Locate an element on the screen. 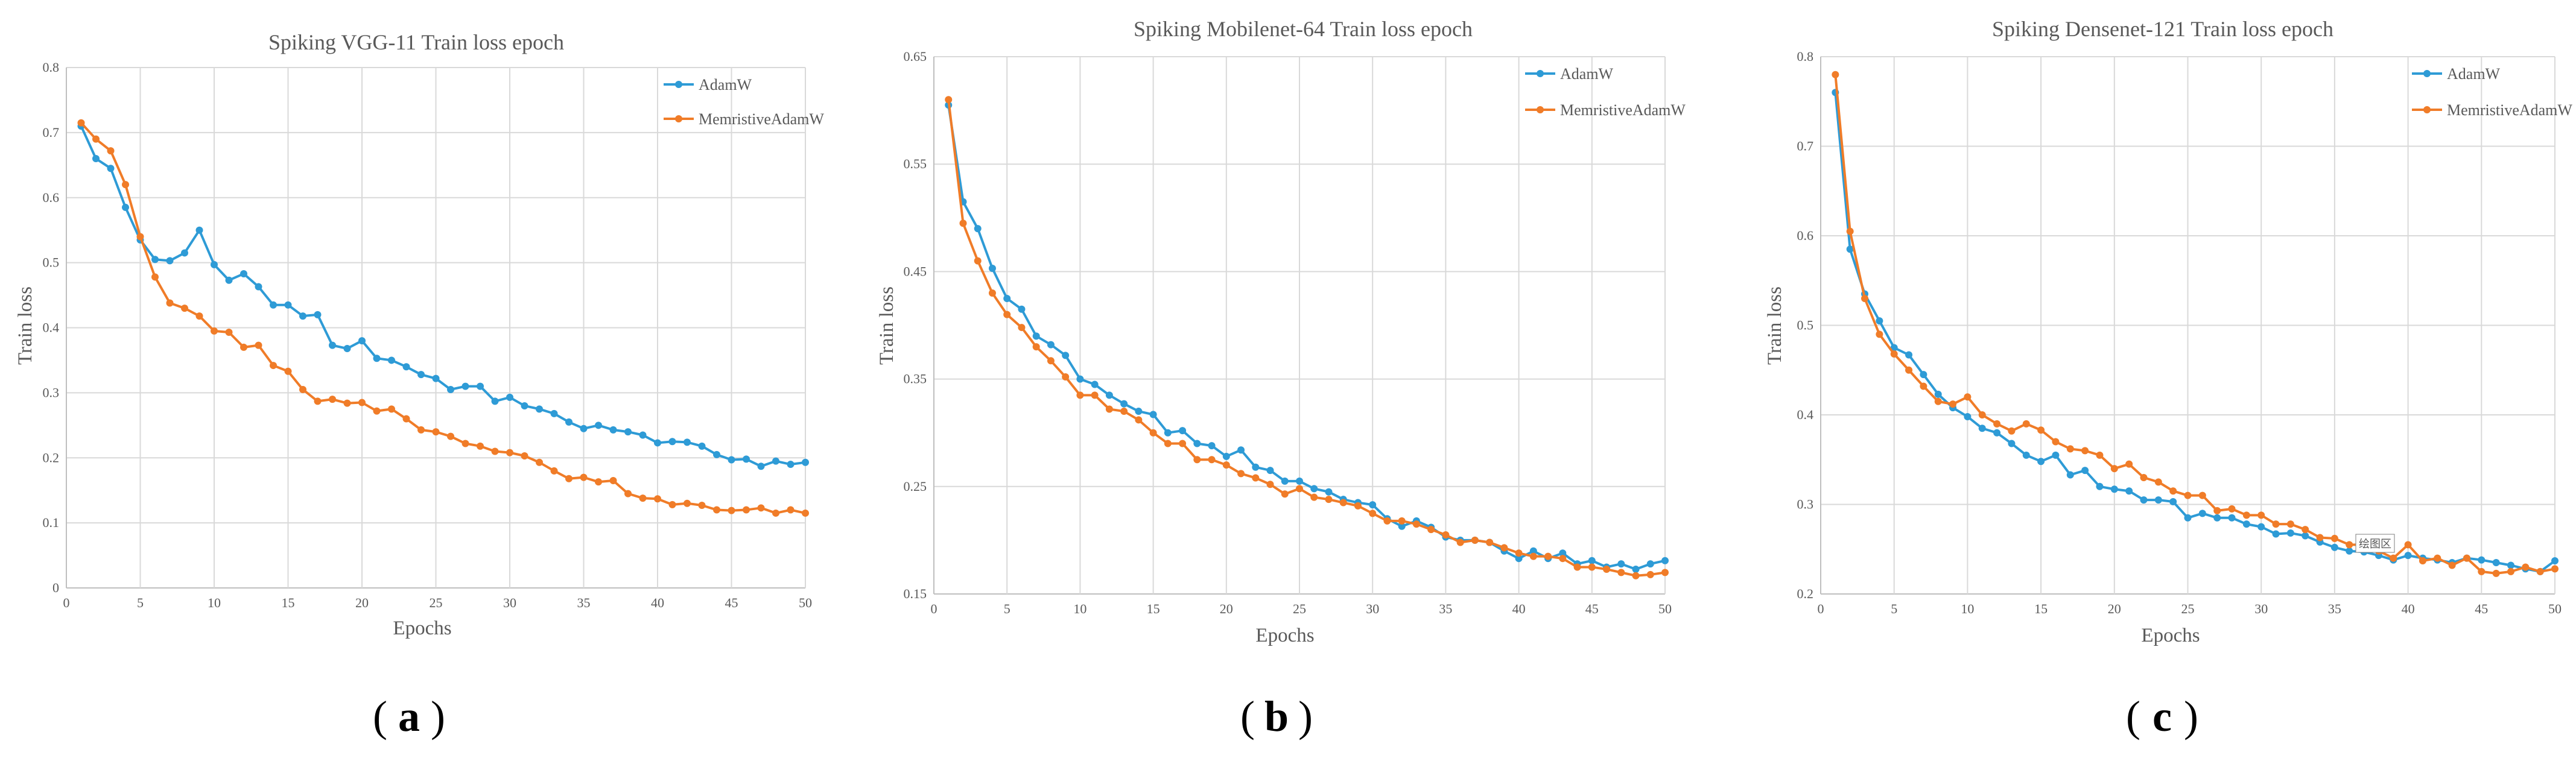  y-tick-label: 0.55 is located at coordinates (916, 163).